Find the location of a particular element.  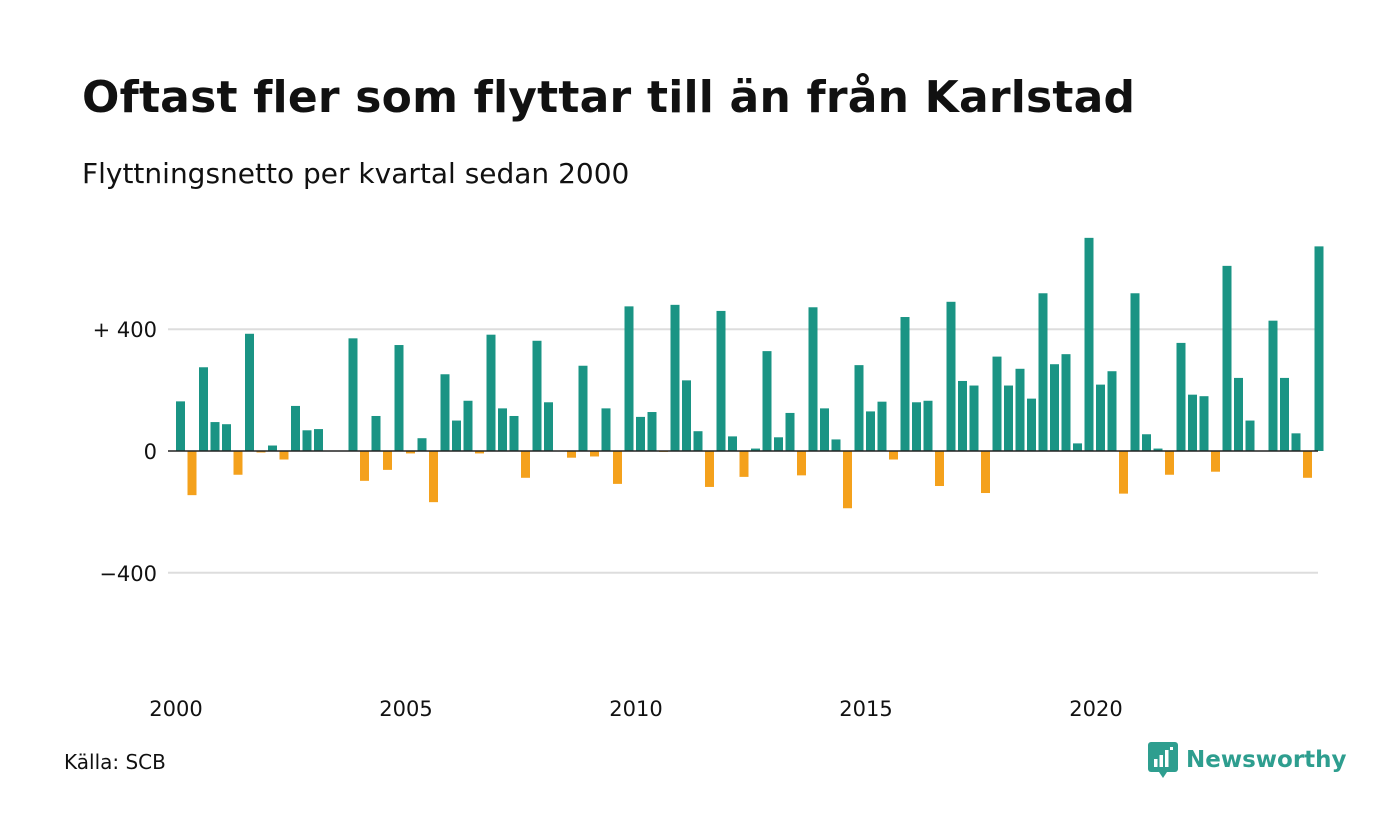

x-tick-label: 2015 is located at coordinates (865, 709).